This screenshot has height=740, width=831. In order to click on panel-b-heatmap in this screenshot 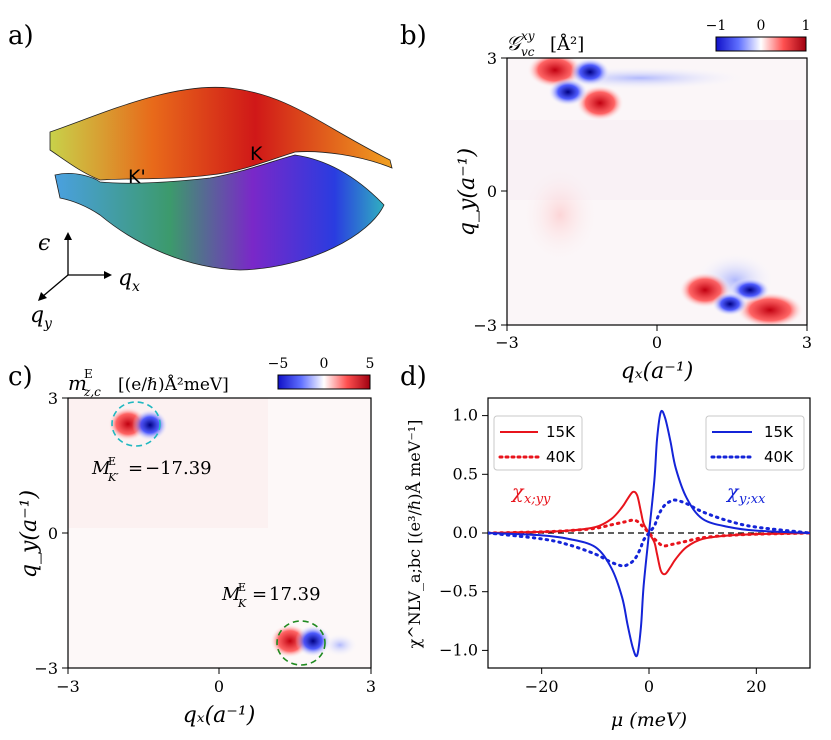, I will do `click(657, 191)`.